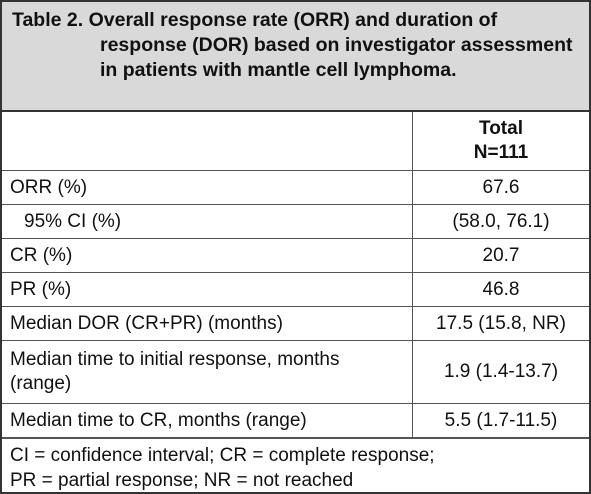 Image resolution: width=591 pixels, height=494 pixels. What do you see at coordinates (500, 323) in the screenshot?
I see `row-value: 17.5 (15.8, NR)` at bounding box center [500, 323].